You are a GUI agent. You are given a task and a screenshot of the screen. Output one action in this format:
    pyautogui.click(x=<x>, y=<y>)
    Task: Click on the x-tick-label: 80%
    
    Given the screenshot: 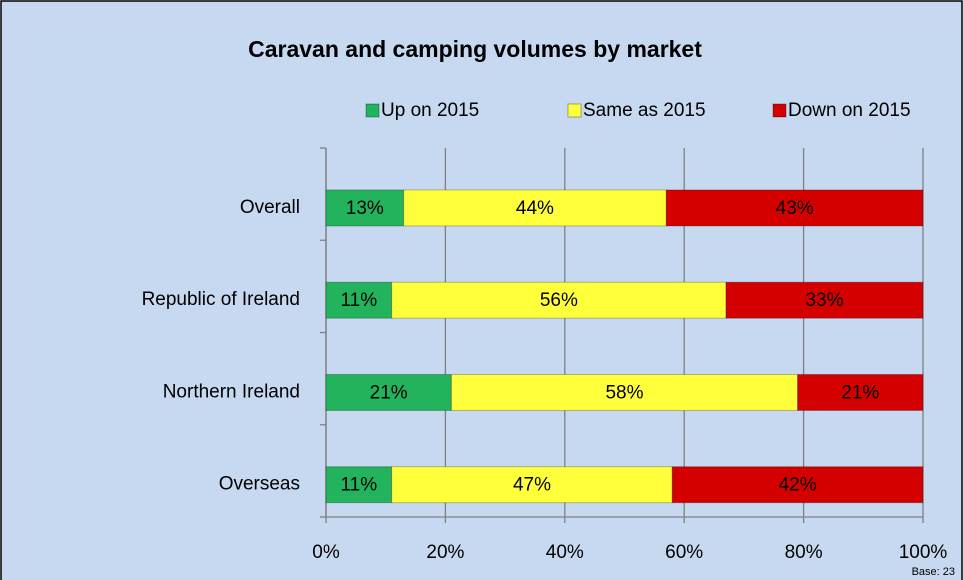 What is the action you would take?
    pyautogui.click(x=804, y=552)
    